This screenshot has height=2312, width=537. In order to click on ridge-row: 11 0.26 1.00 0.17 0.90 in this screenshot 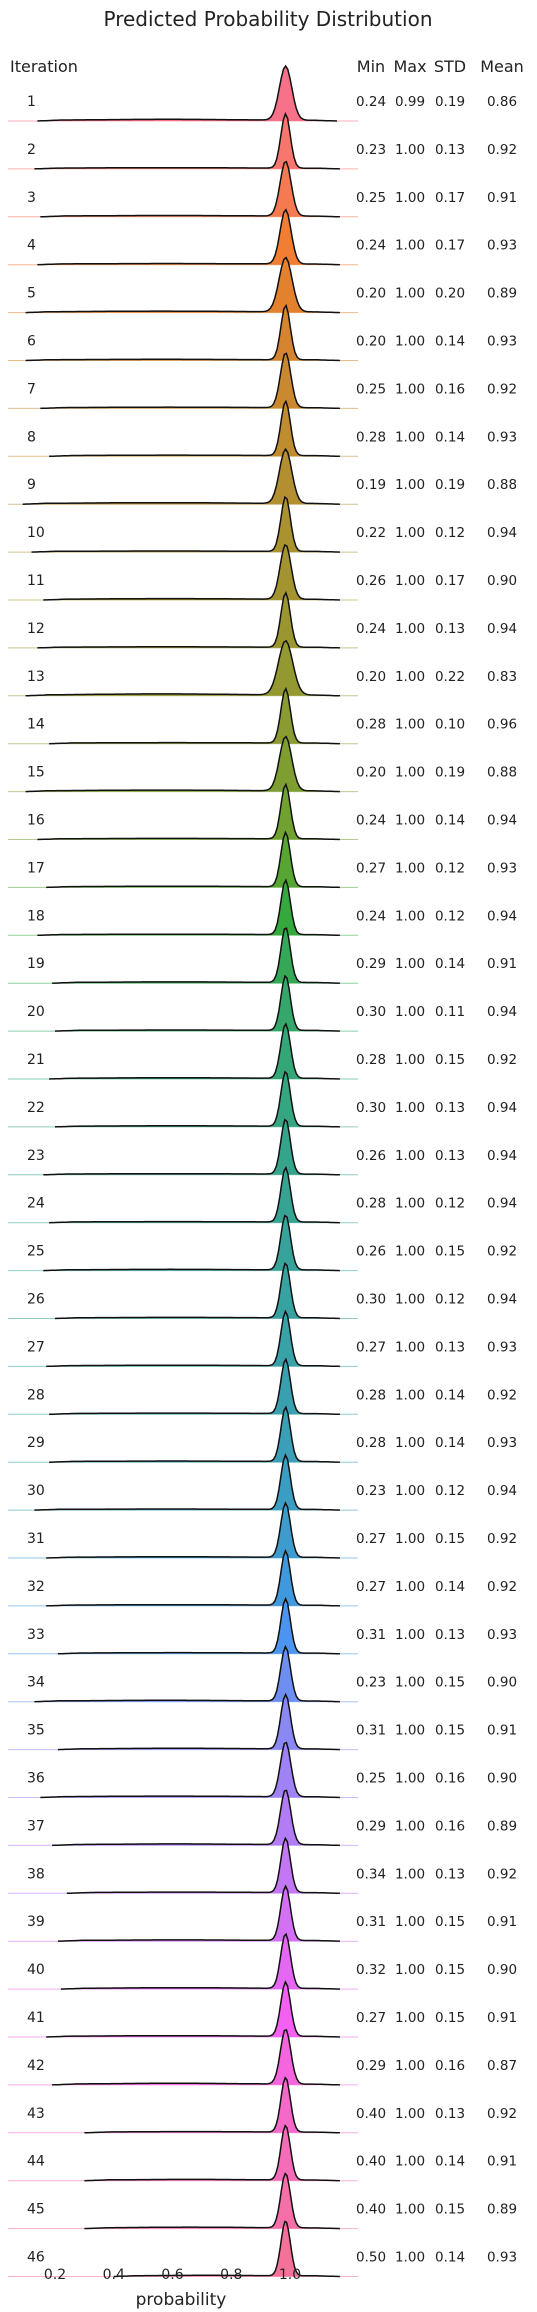, I will do `click(262, 572)`.